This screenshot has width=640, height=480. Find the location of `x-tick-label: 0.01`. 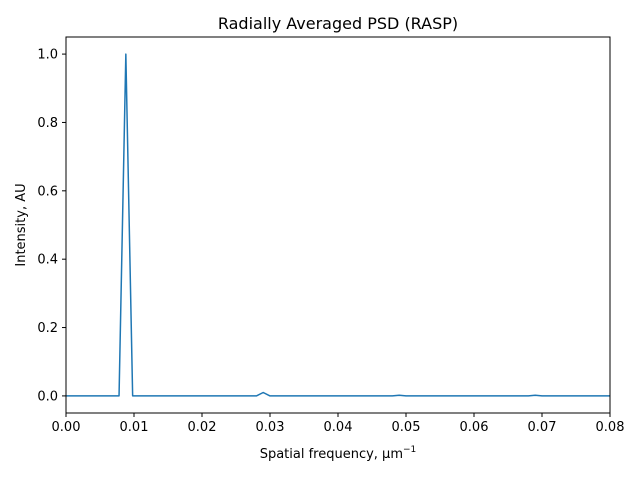

x-tick-label: 0.01 is located at coordinates (134, 427).